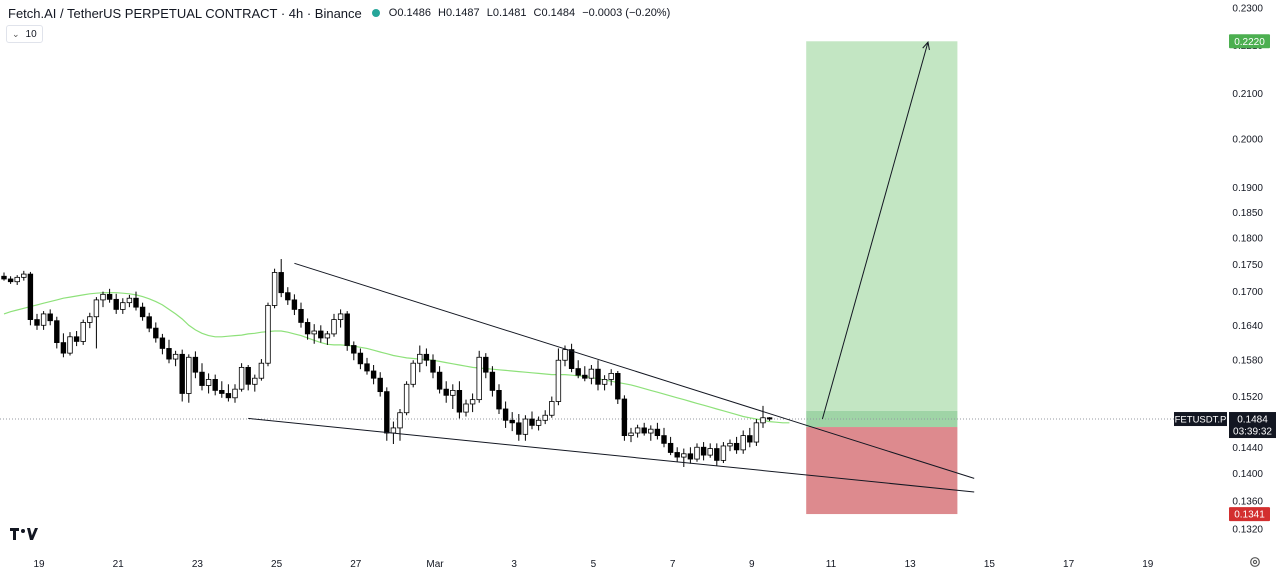 Image resolution: width=1280 pixels, height=575 pixels. I want to click on time-tick-label: 3, so click(514, 564).